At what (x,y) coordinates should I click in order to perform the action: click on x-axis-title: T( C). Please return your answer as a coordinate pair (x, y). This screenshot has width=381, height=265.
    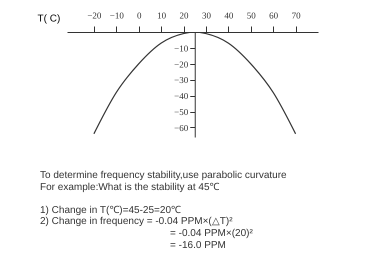
    Looking at the image, I should click on (49, 19).